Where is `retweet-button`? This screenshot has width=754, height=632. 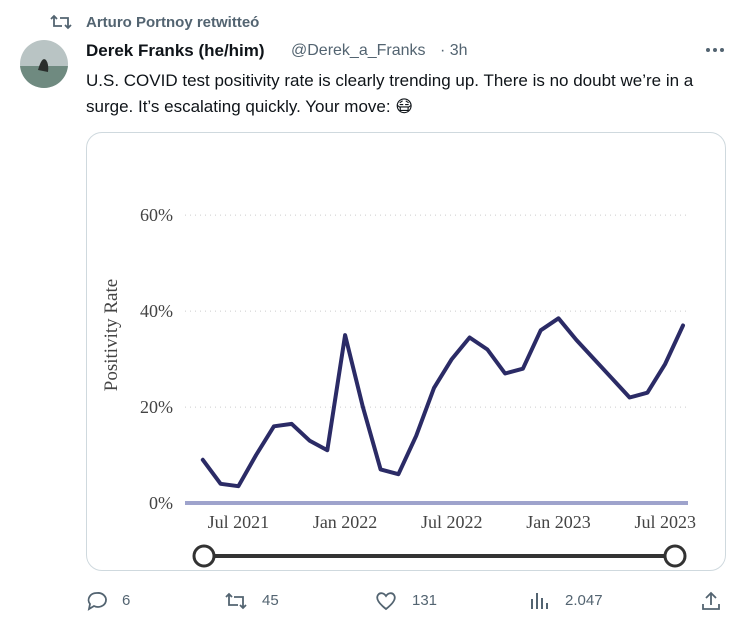 retweet-button is located at coordinates (236, 601).